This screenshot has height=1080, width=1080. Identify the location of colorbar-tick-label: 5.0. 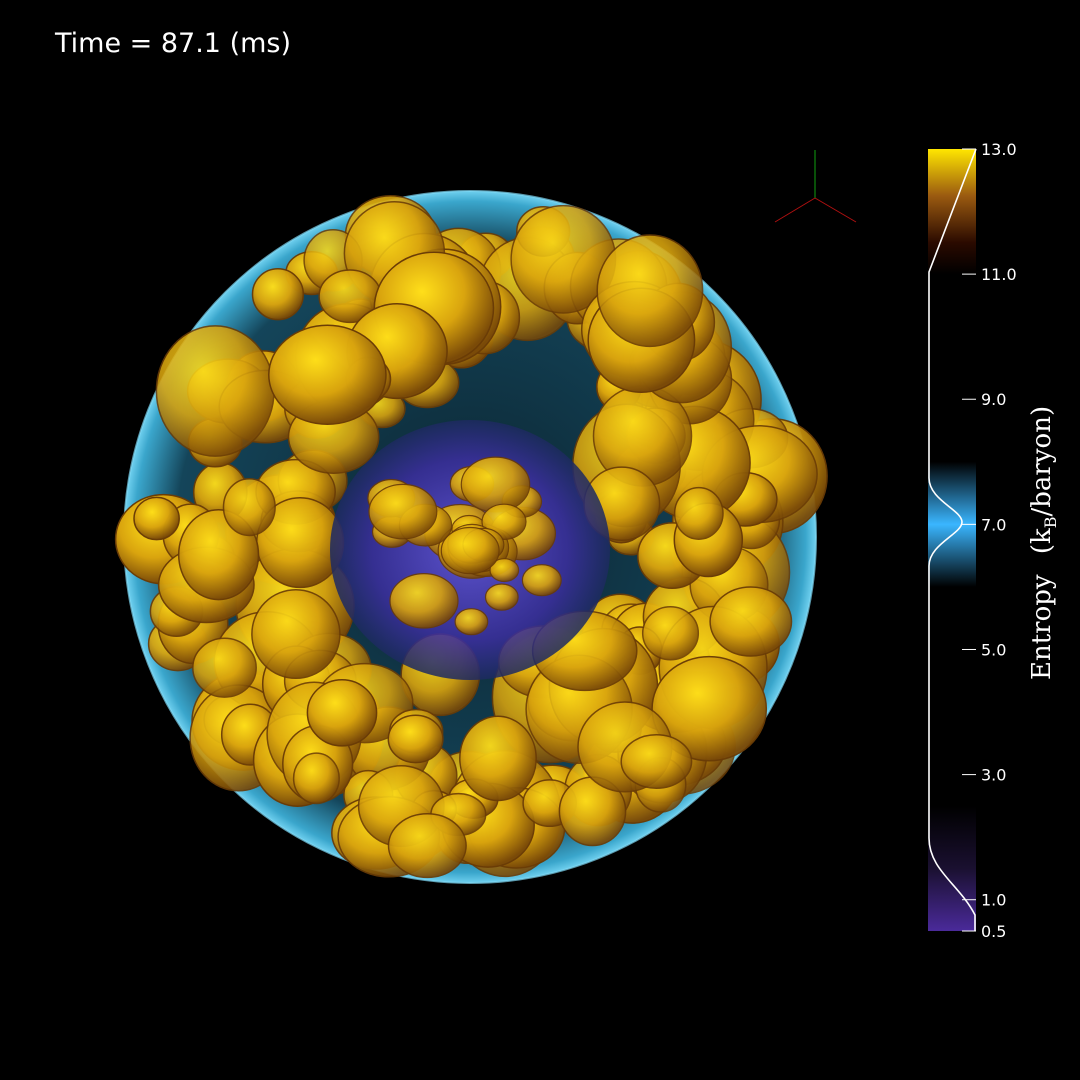
(993, 649).